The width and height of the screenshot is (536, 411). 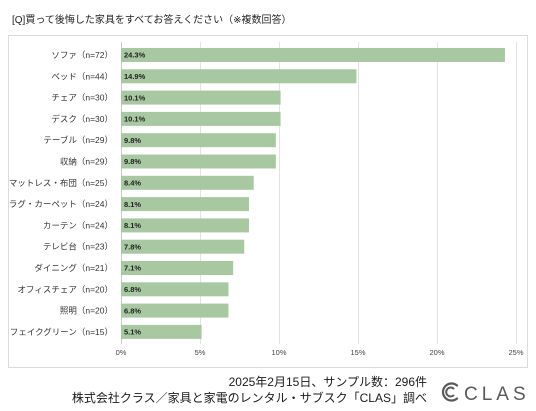 What do you see at coordinates (132, 246) in the screenshot?
I see `data-label: 7.8%` at bounding box center [132, 246].